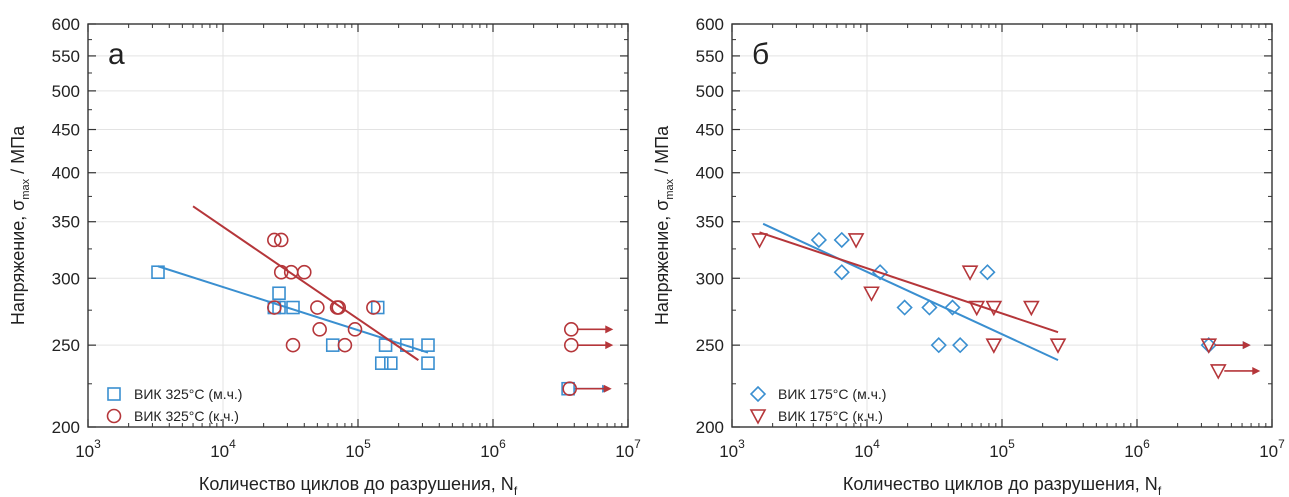 The image size is (1289, 497). Describe the element at coordinates (502, 444) in the screenshot. I see `x-tick-exponent: 6` at that location.